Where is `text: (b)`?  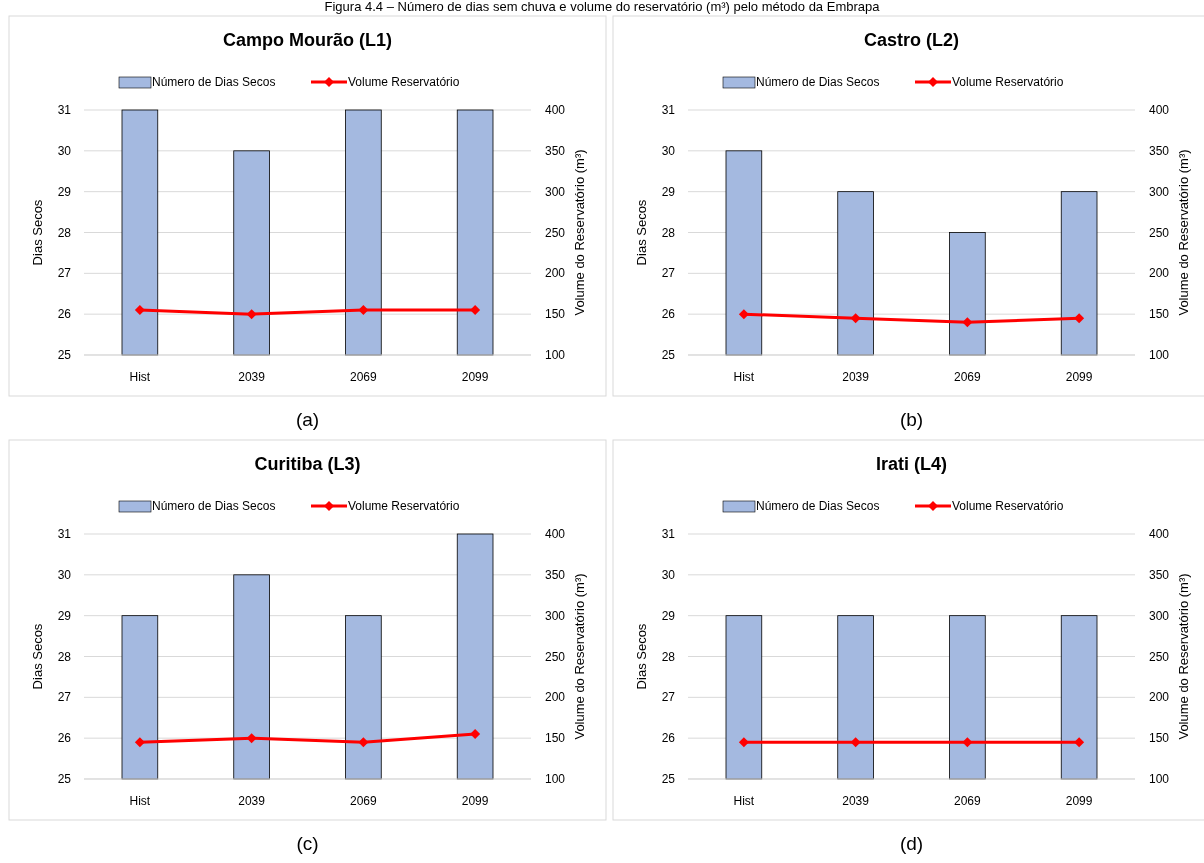 text: (b) is located at coordinates (911, 419).